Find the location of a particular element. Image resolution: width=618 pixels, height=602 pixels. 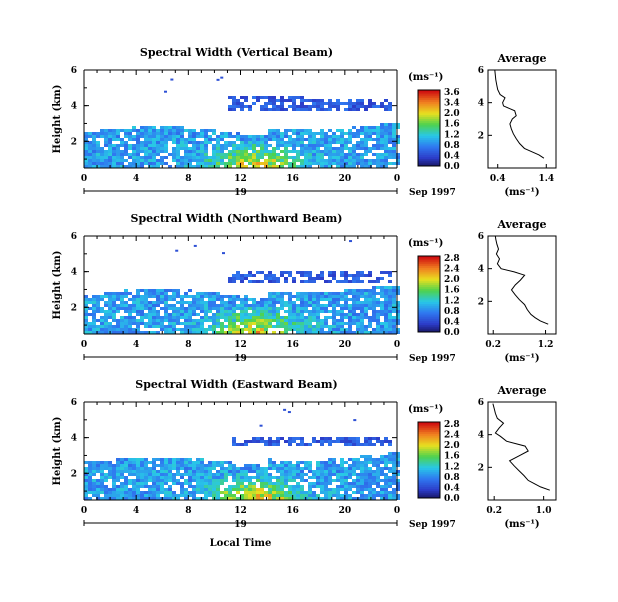

average-title: Average is located at coordinates (521, 224).